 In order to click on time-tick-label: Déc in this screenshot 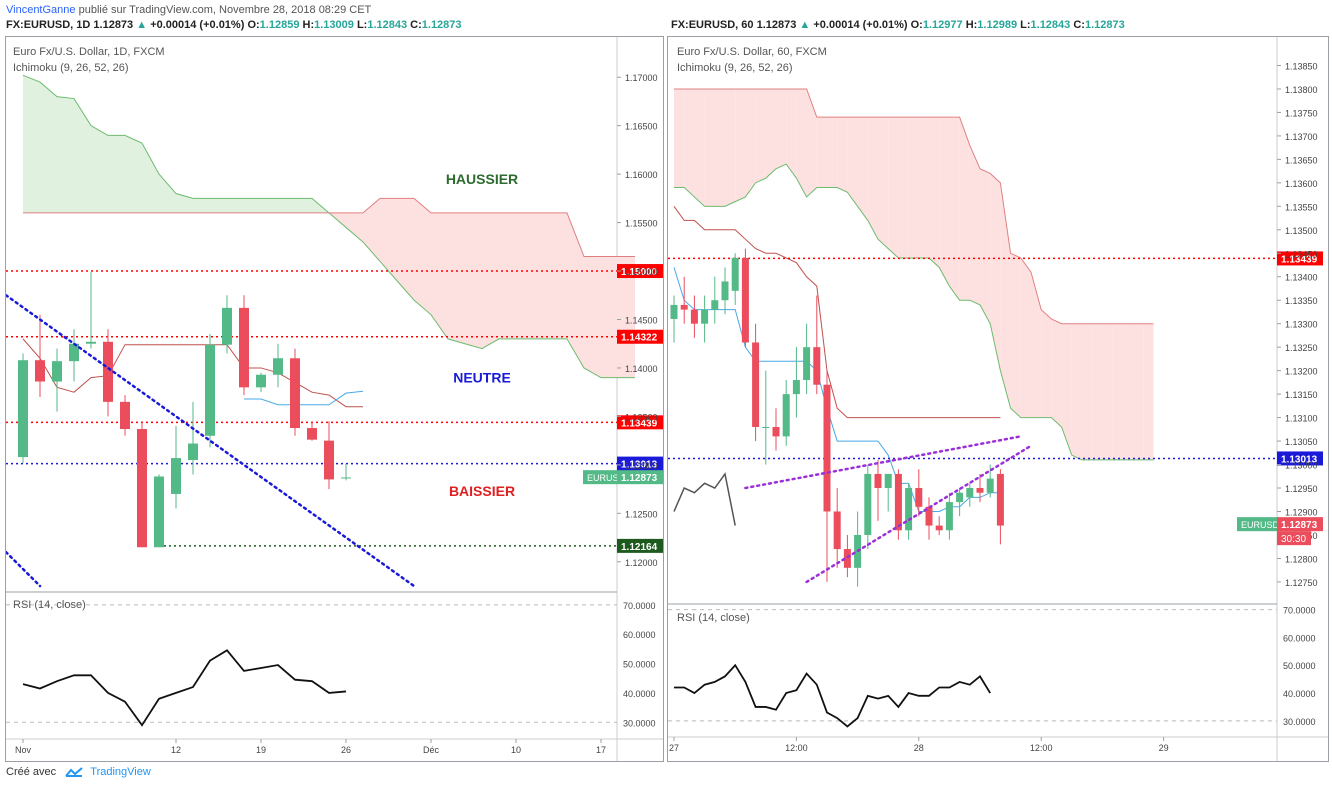, I will do `click(431, 750)`.